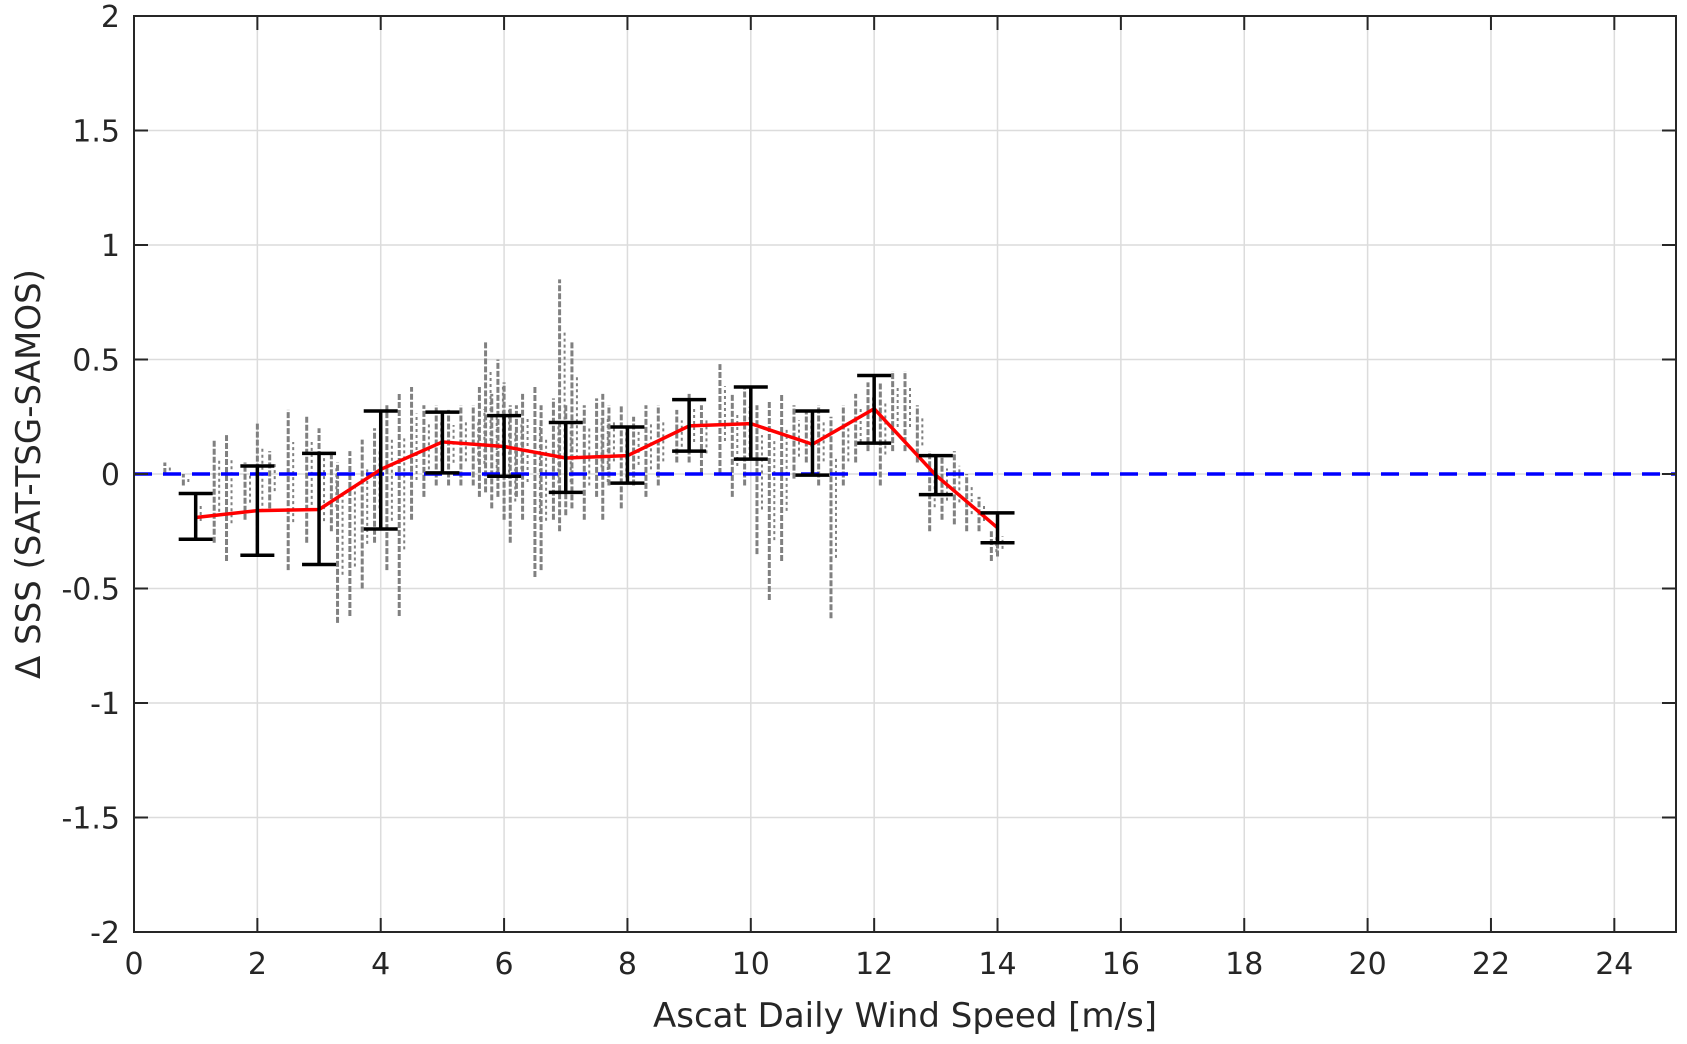 The height and width of the screenshot is (1044, 1687). What do you see at coordinates (1368, 964) in the screenshot?
I see `x-tick-label: 20` at bounding box center [1368, 964].